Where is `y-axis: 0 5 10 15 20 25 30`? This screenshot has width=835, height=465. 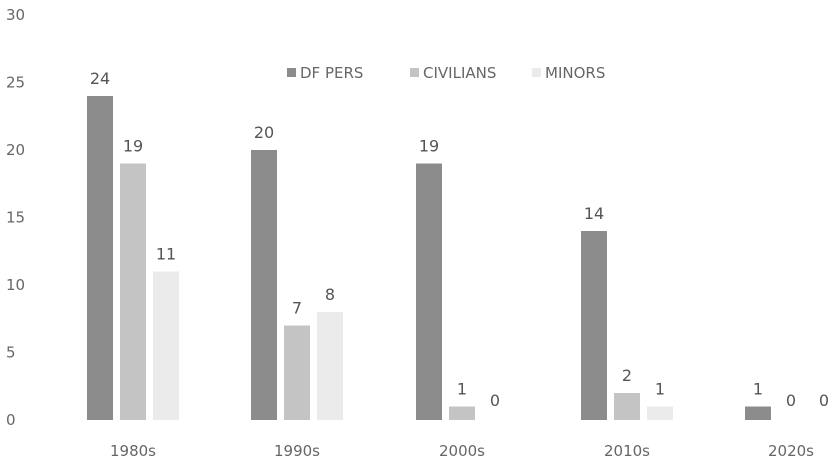 y-axis: 0 5 10 15 20 25 30 is located at coordinates (15, 217).